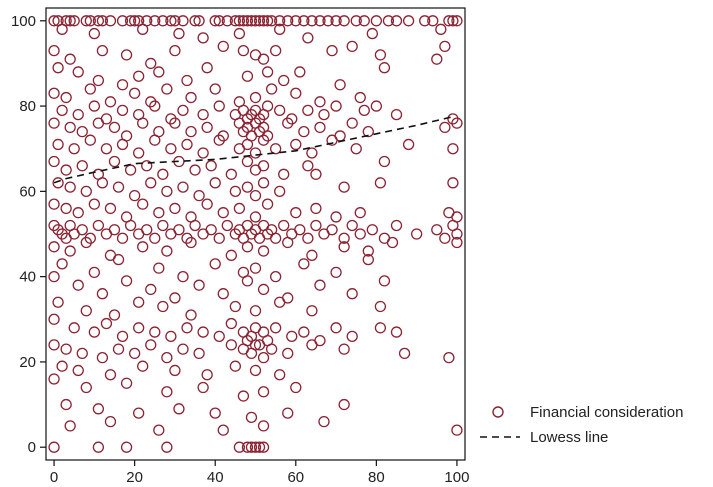  I want to click on lowess-line-layer, so click(253, 149).